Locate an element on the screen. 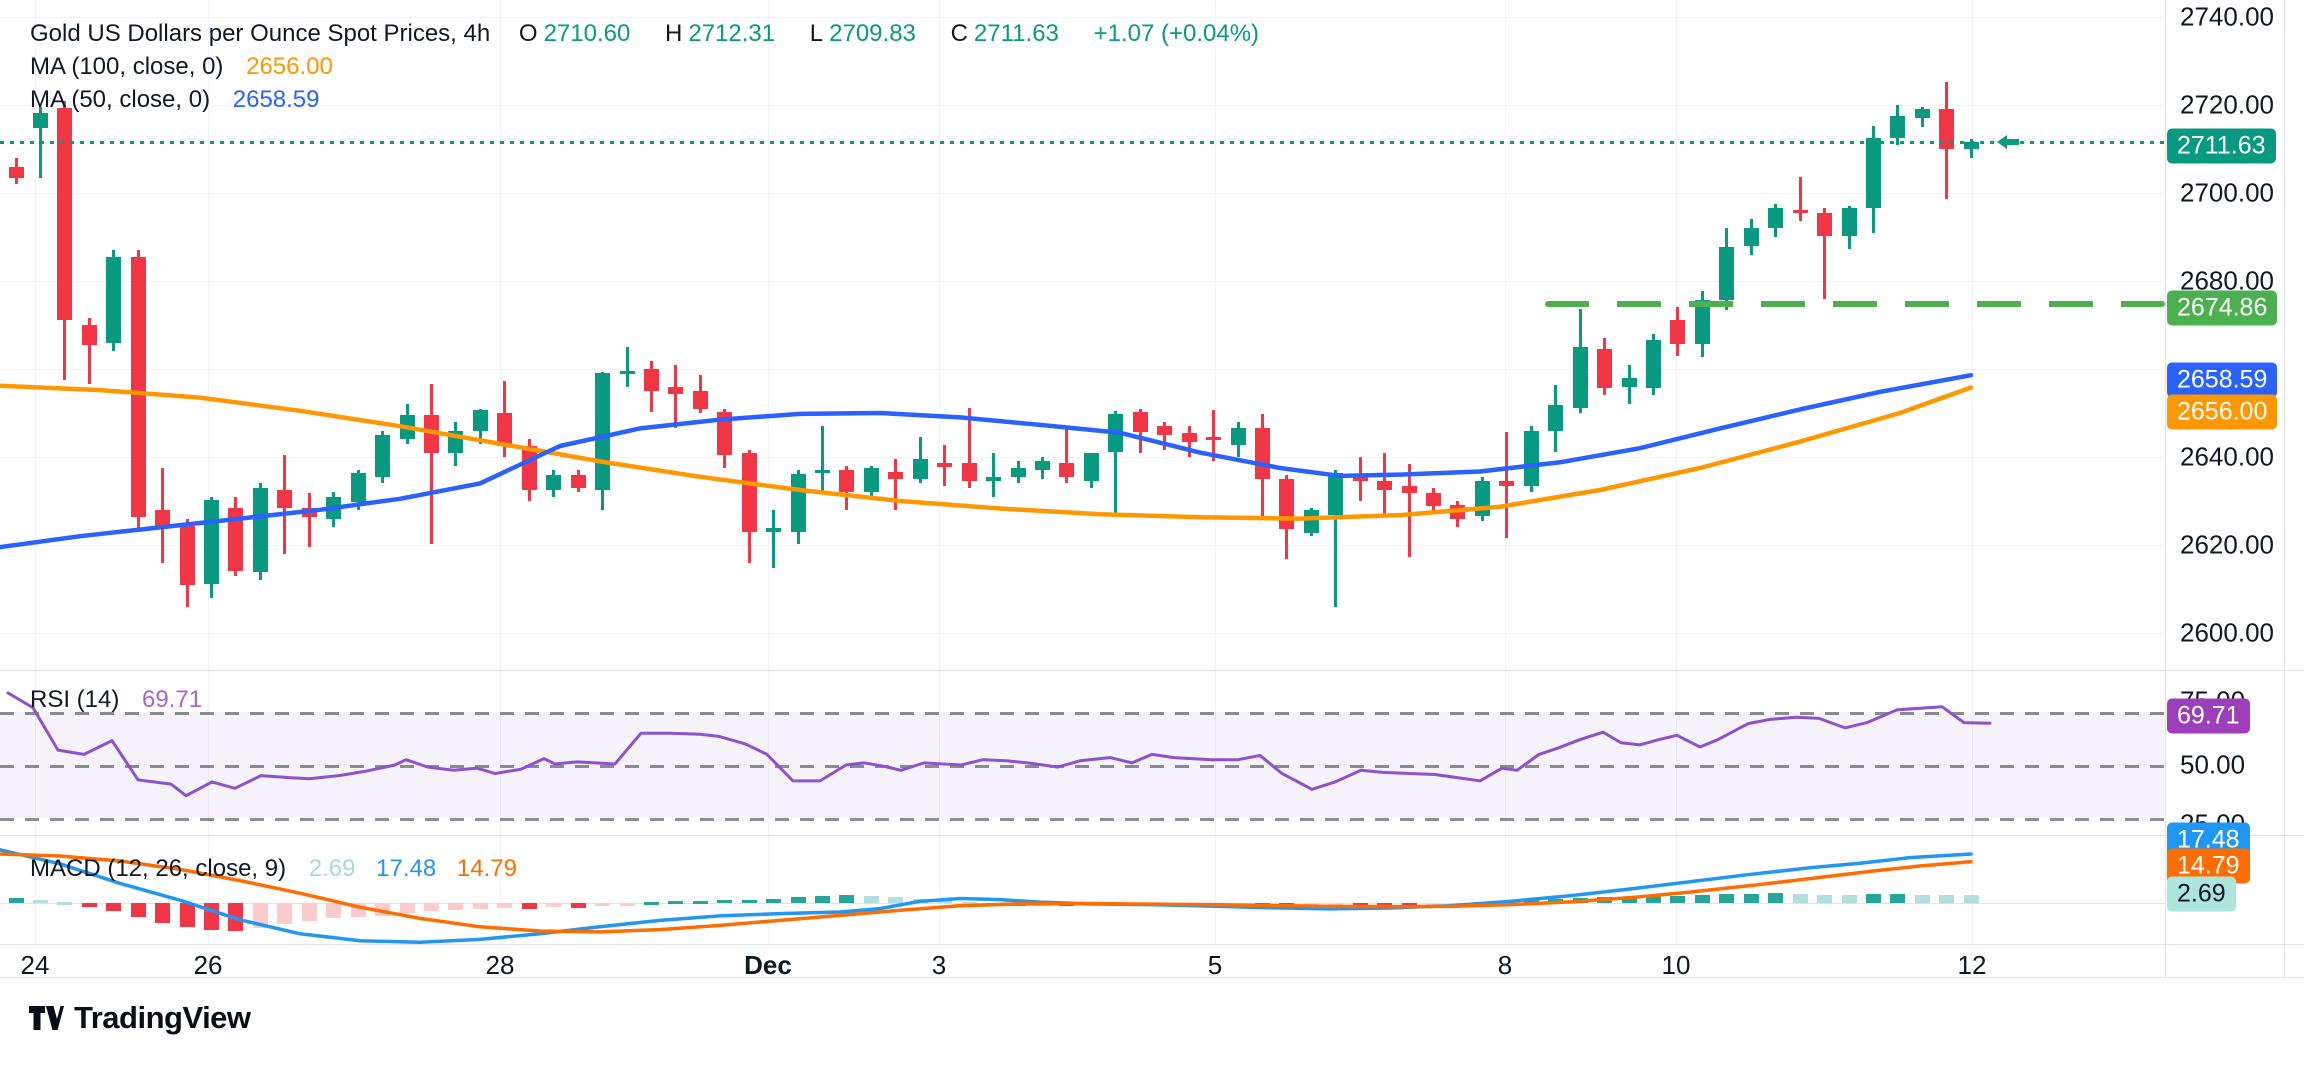 The image size is (2304, 1066). price-axis-badge: 69.71 is located at coordinates (2208, 716).